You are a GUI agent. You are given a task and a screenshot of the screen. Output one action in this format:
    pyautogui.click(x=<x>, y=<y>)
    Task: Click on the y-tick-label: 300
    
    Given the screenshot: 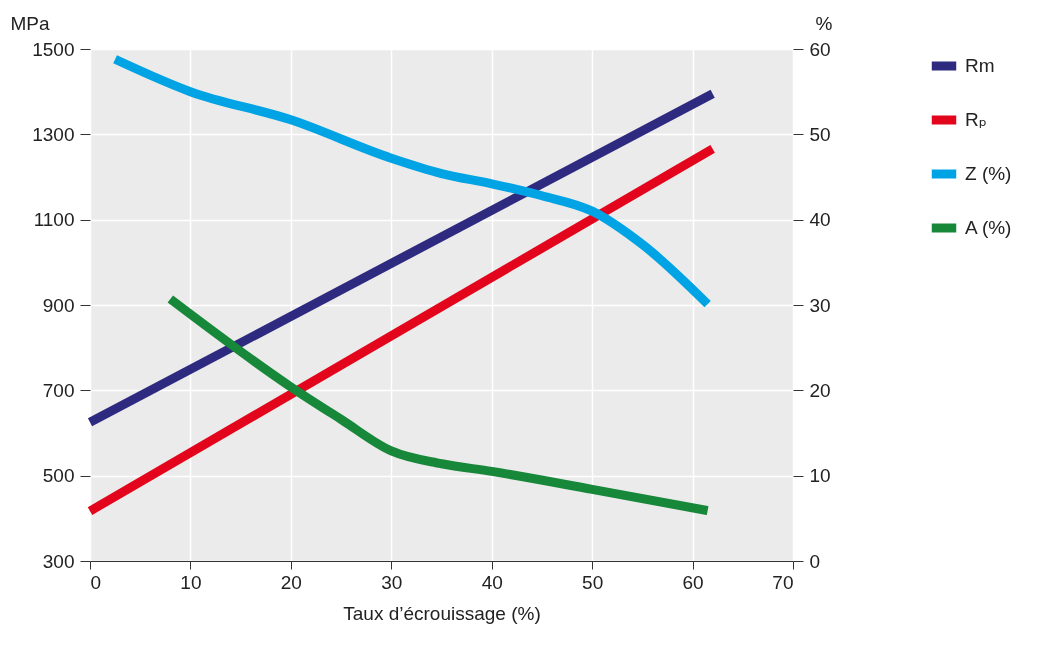 What is the action you would take?
    pyautogui.click(x=58, y=561)
    